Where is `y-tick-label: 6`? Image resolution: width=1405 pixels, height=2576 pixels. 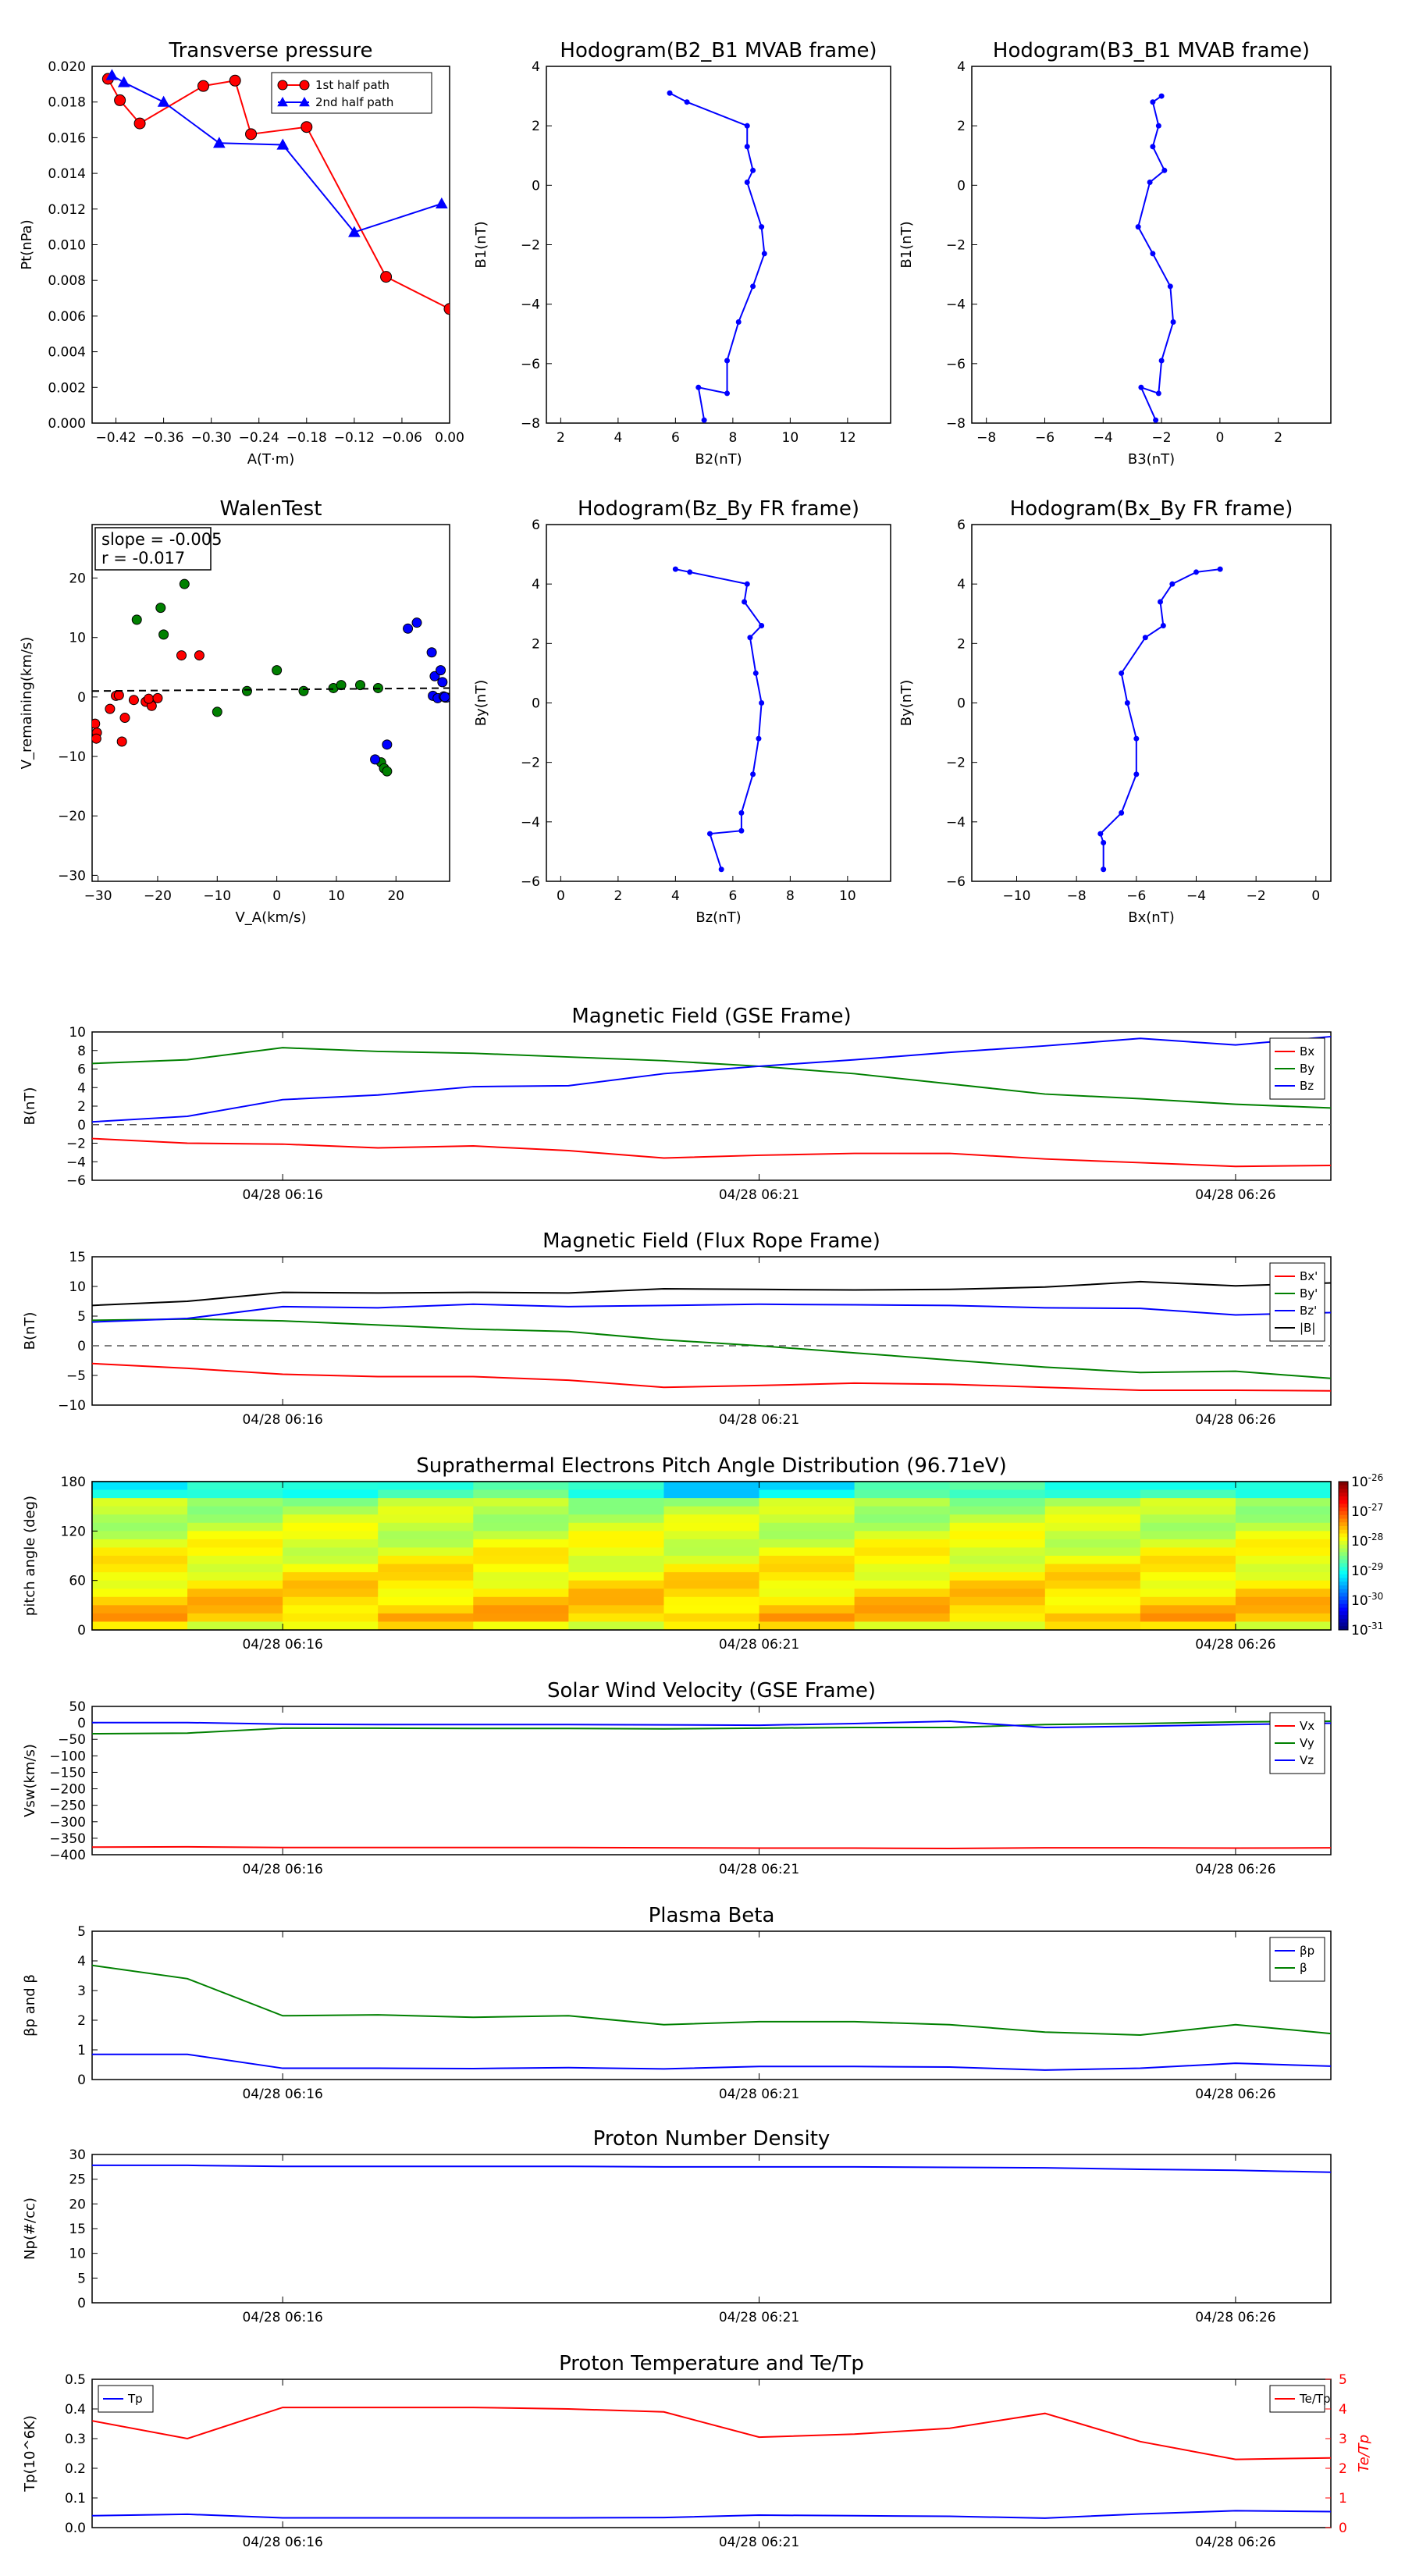 y-tick-label: 6 is located at coordinates (81, 1070).